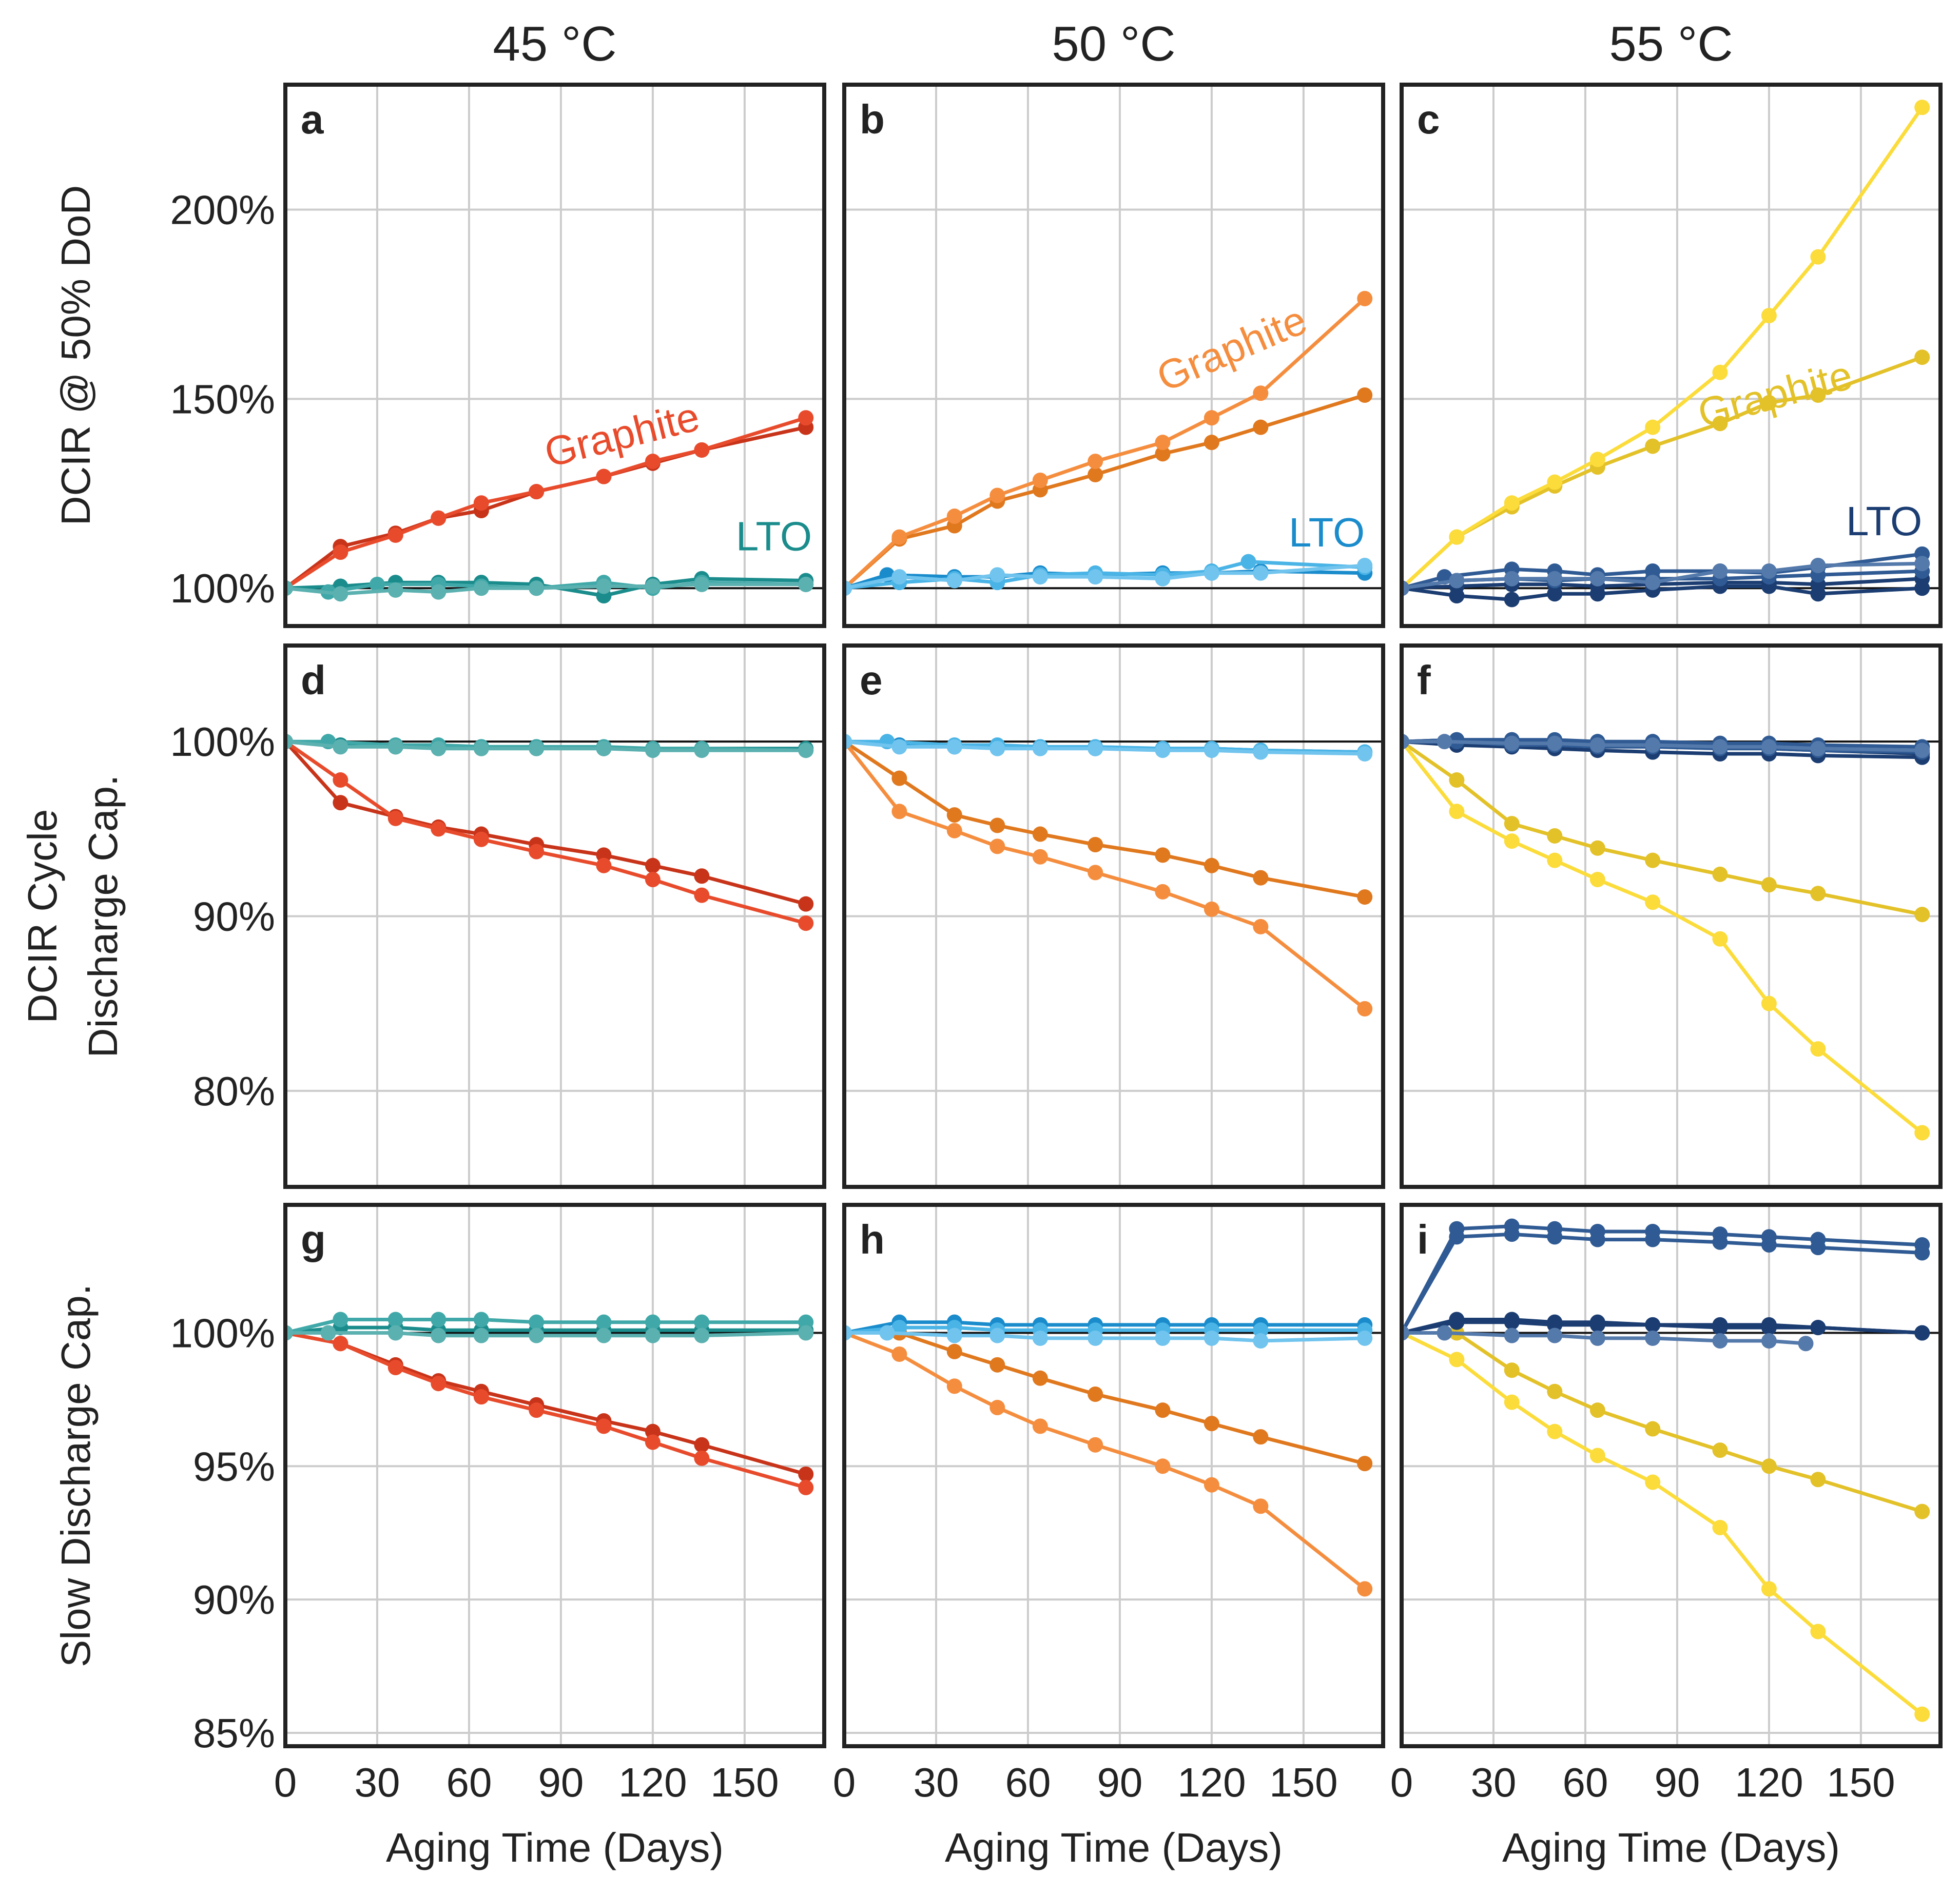  What do you see at coordinates (234, 1733) in the screenshot?
I see `y-tick-label: 85%` at bounding box center [234, 1733].